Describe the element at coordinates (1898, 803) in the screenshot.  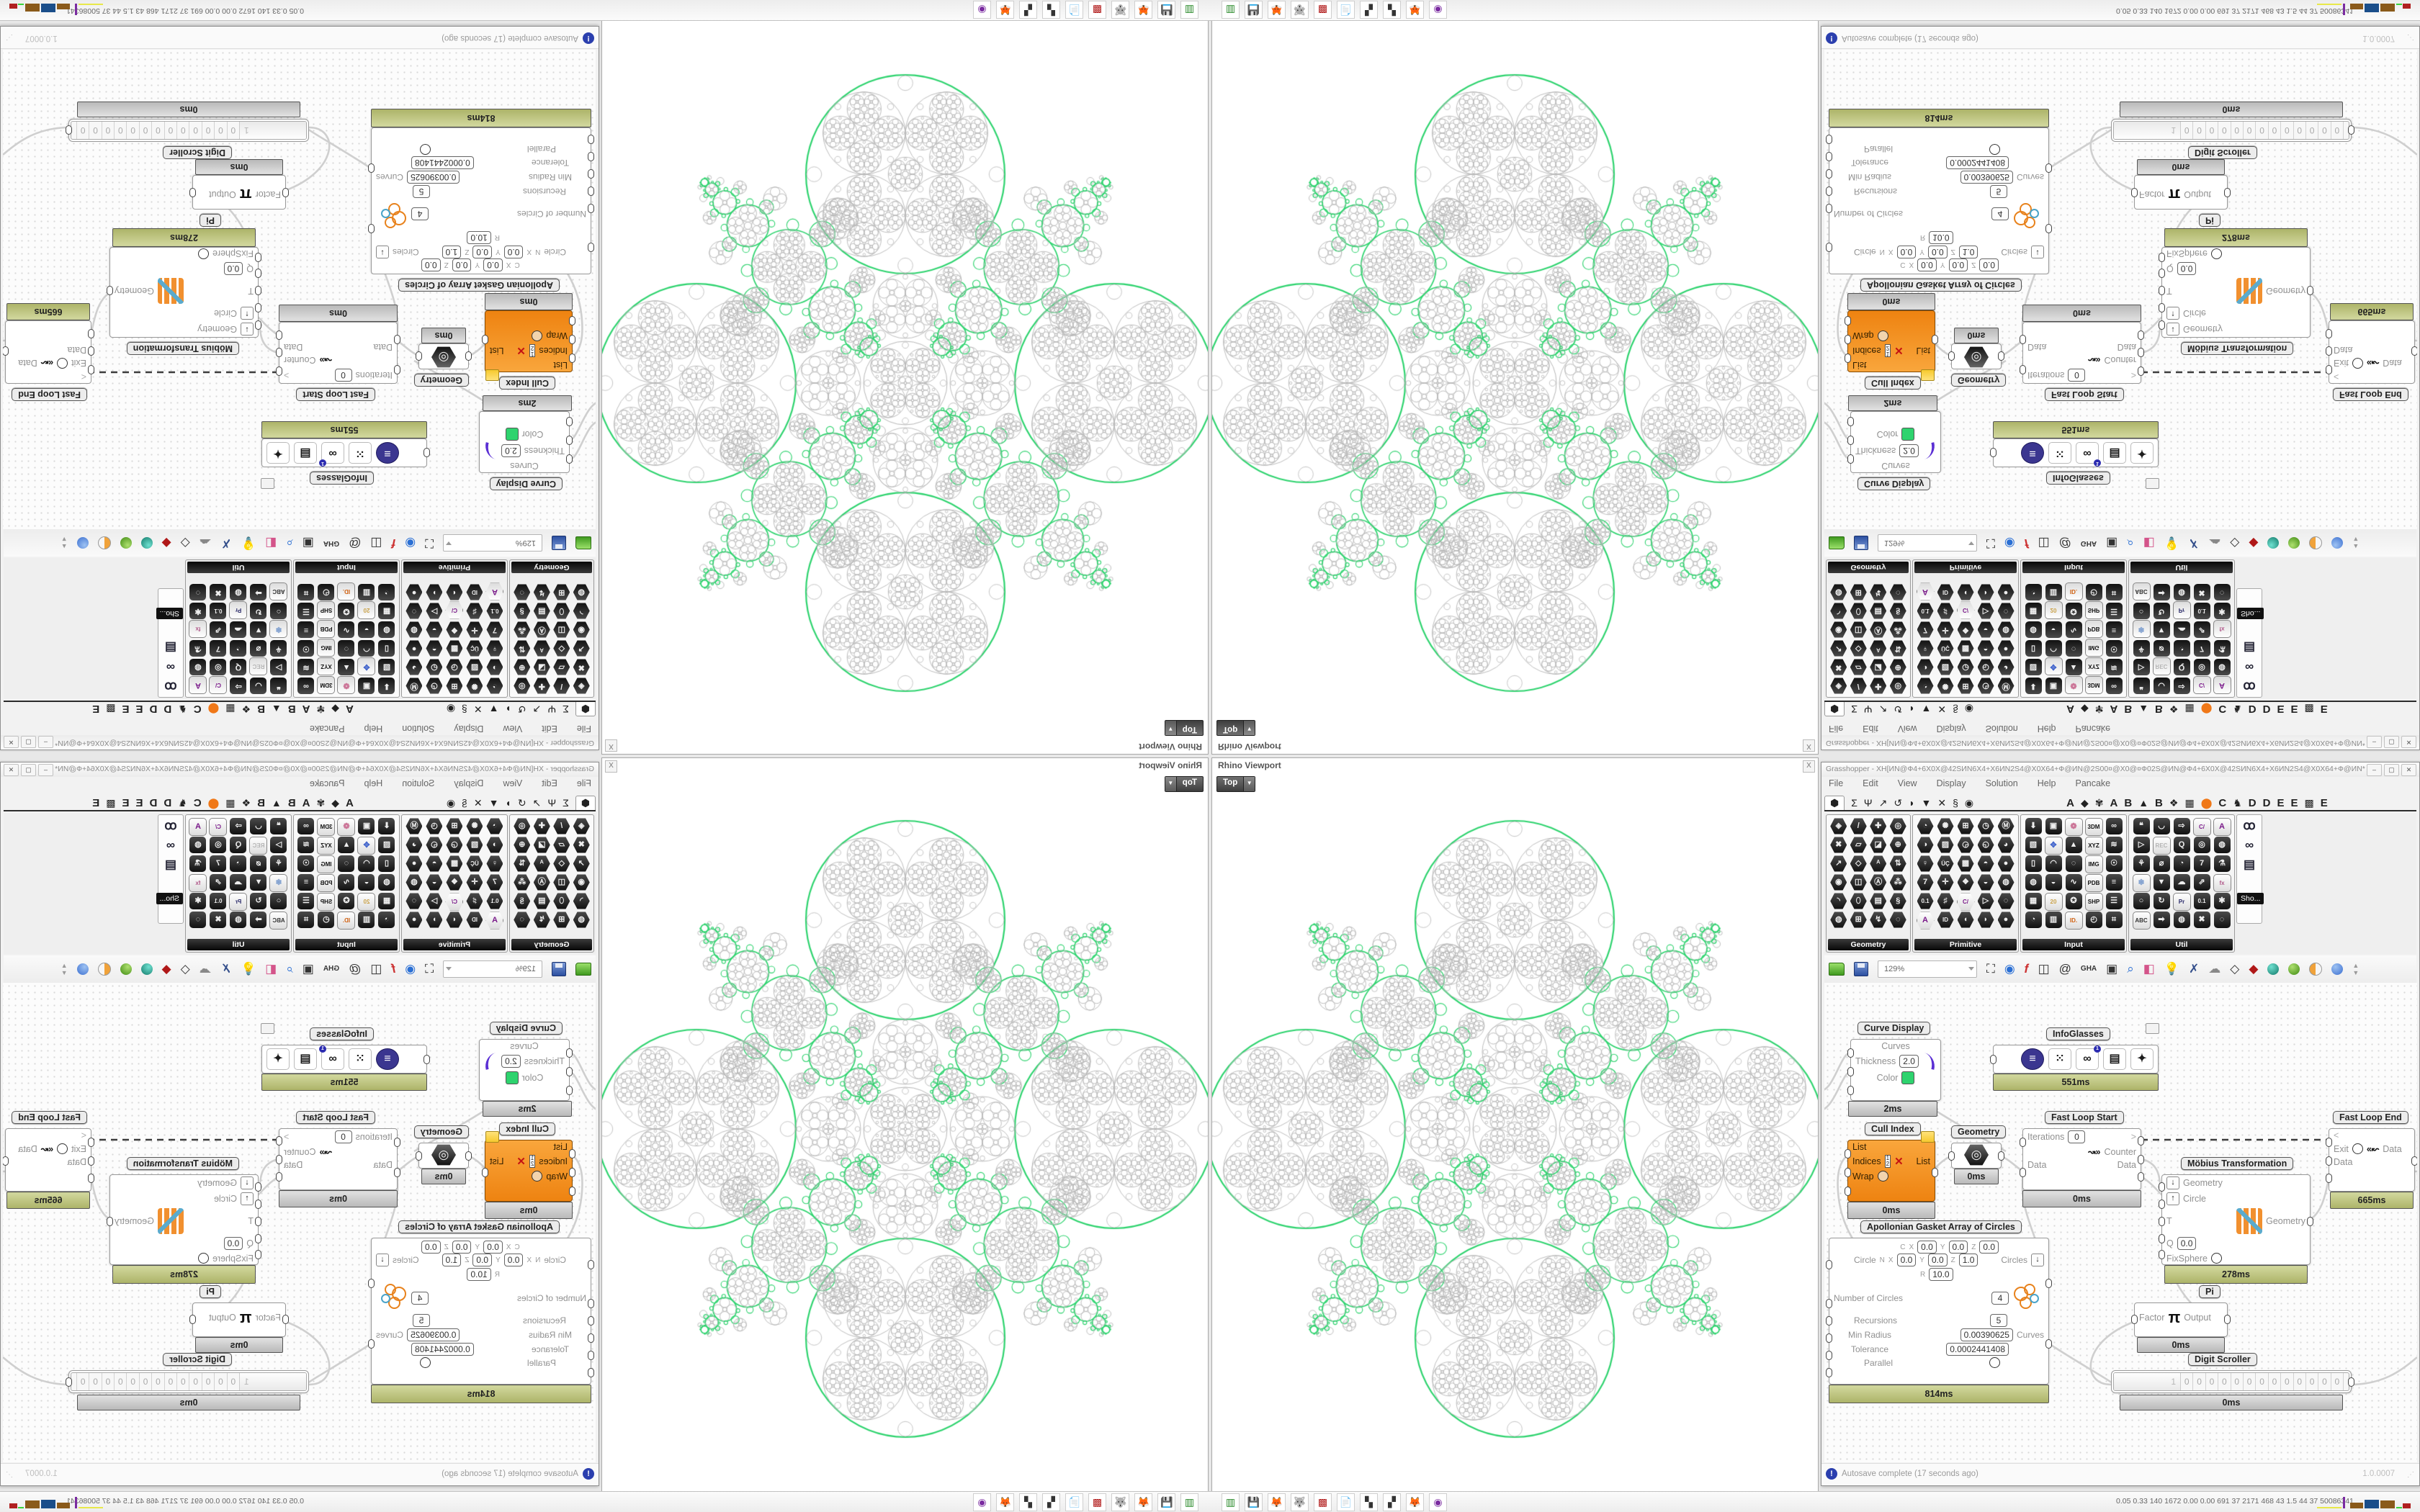
I see `category-tab: ↺` at that location.